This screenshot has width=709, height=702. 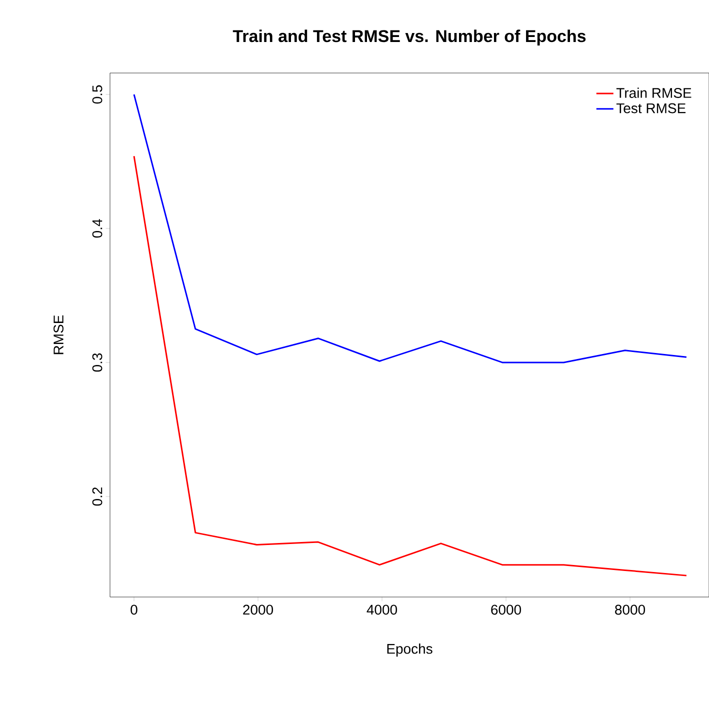 What do you see at coordinates (97, 362) in the screenshot?
I see `y-tick-label: 0.3` at bounding box center [97, 362].